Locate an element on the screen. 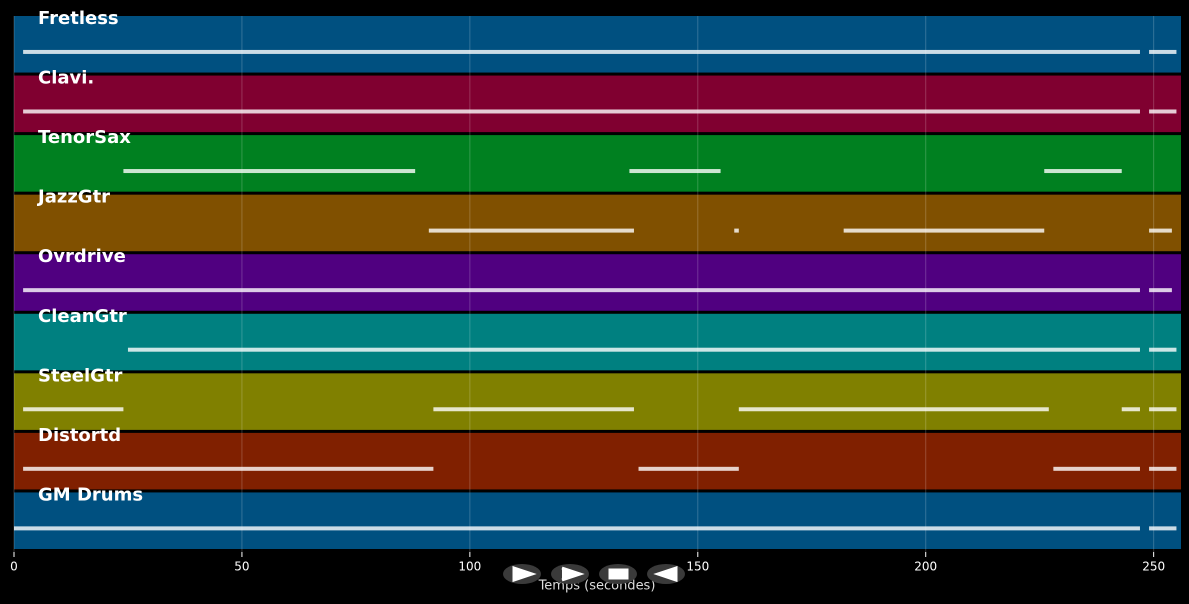 The image size is (1189, 604). track-label: JazzGtr is located at coordinates (73, 197).